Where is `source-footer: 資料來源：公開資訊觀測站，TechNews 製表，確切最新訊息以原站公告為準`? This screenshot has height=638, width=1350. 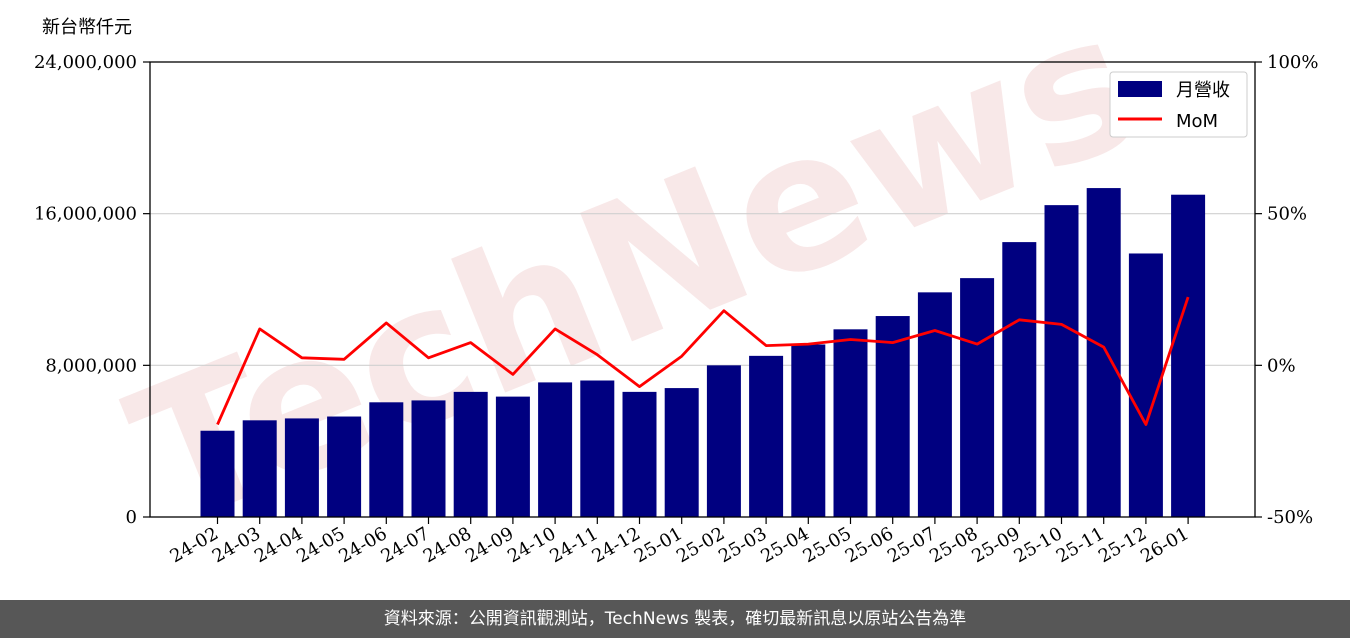
source-footer: 資料來源：公開資訊觀測站，TechNews 製表，確切最新訊息以原站公告為準 is located at coordinates (675, 619).